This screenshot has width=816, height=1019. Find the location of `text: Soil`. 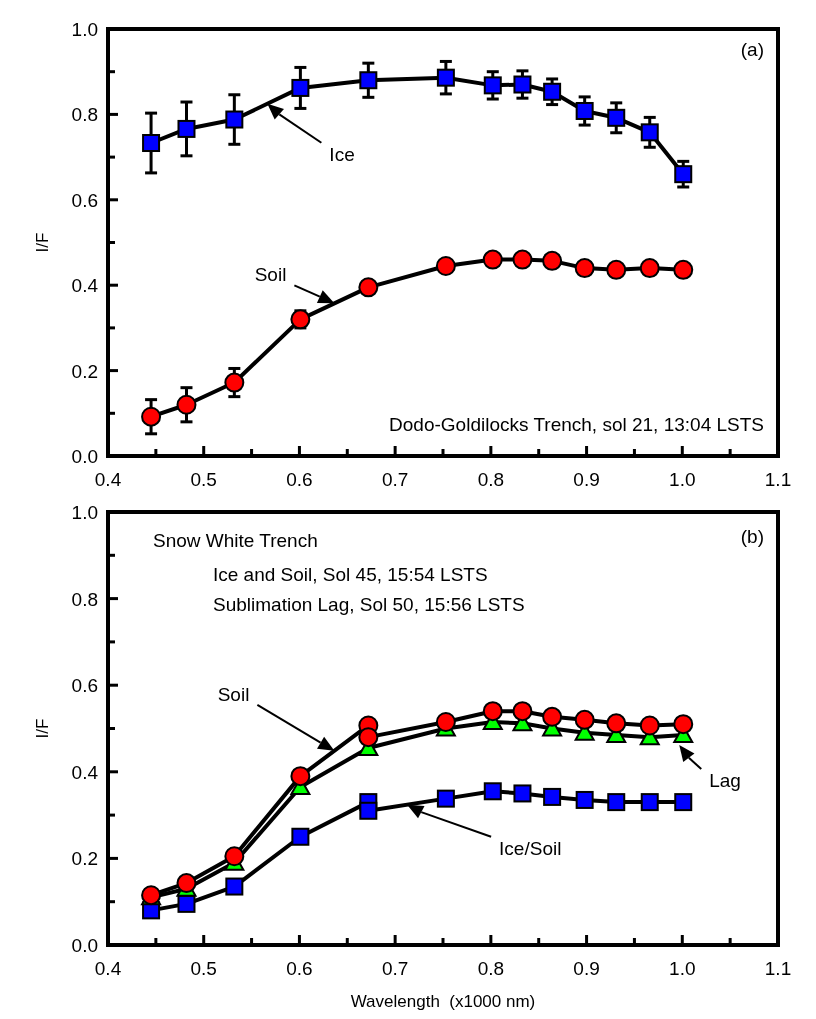

text: Soil is located at coordinates (233, 694).